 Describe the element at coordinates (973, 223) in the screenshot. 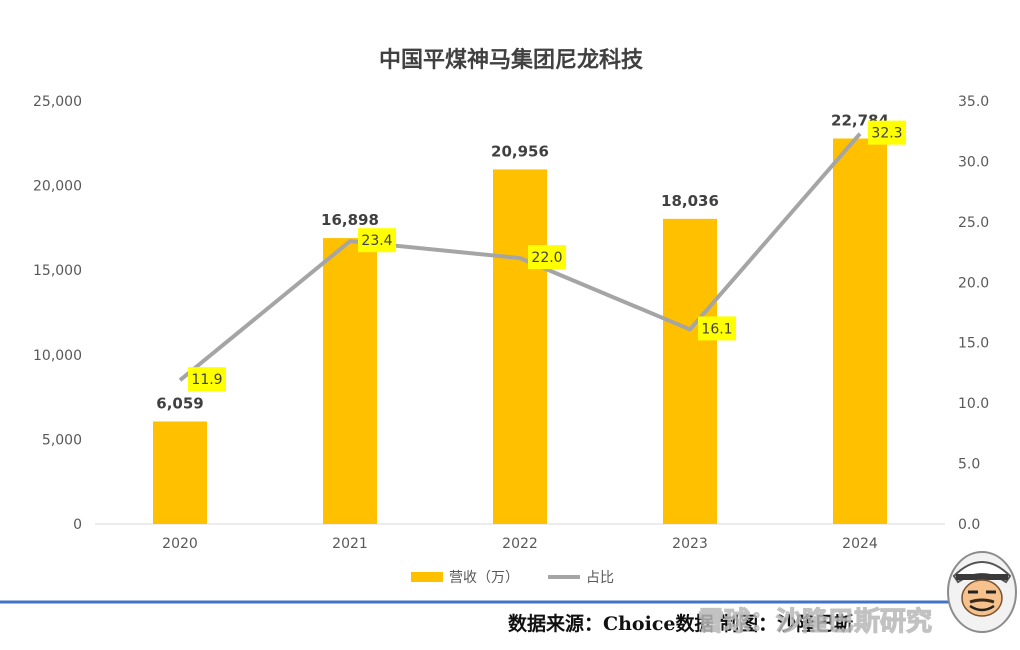

I see `y-right-tick-label: 25.0` at that location.